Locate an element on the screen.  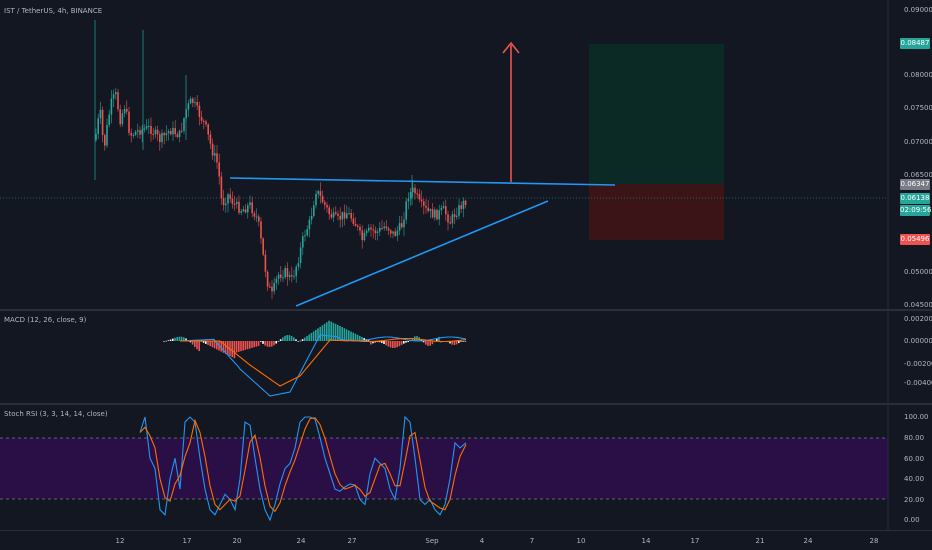
y-tick: 0.04500 is located at coordinates (918, 305).